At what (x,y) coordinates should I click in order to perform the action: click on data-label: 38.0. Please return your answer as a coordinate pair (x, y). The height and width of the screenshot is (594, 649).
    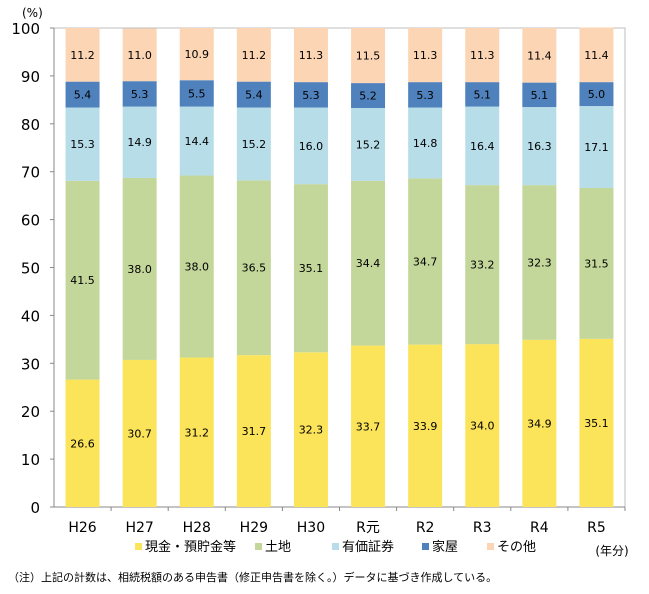
    Looking at the image, I should click on (197, 267).